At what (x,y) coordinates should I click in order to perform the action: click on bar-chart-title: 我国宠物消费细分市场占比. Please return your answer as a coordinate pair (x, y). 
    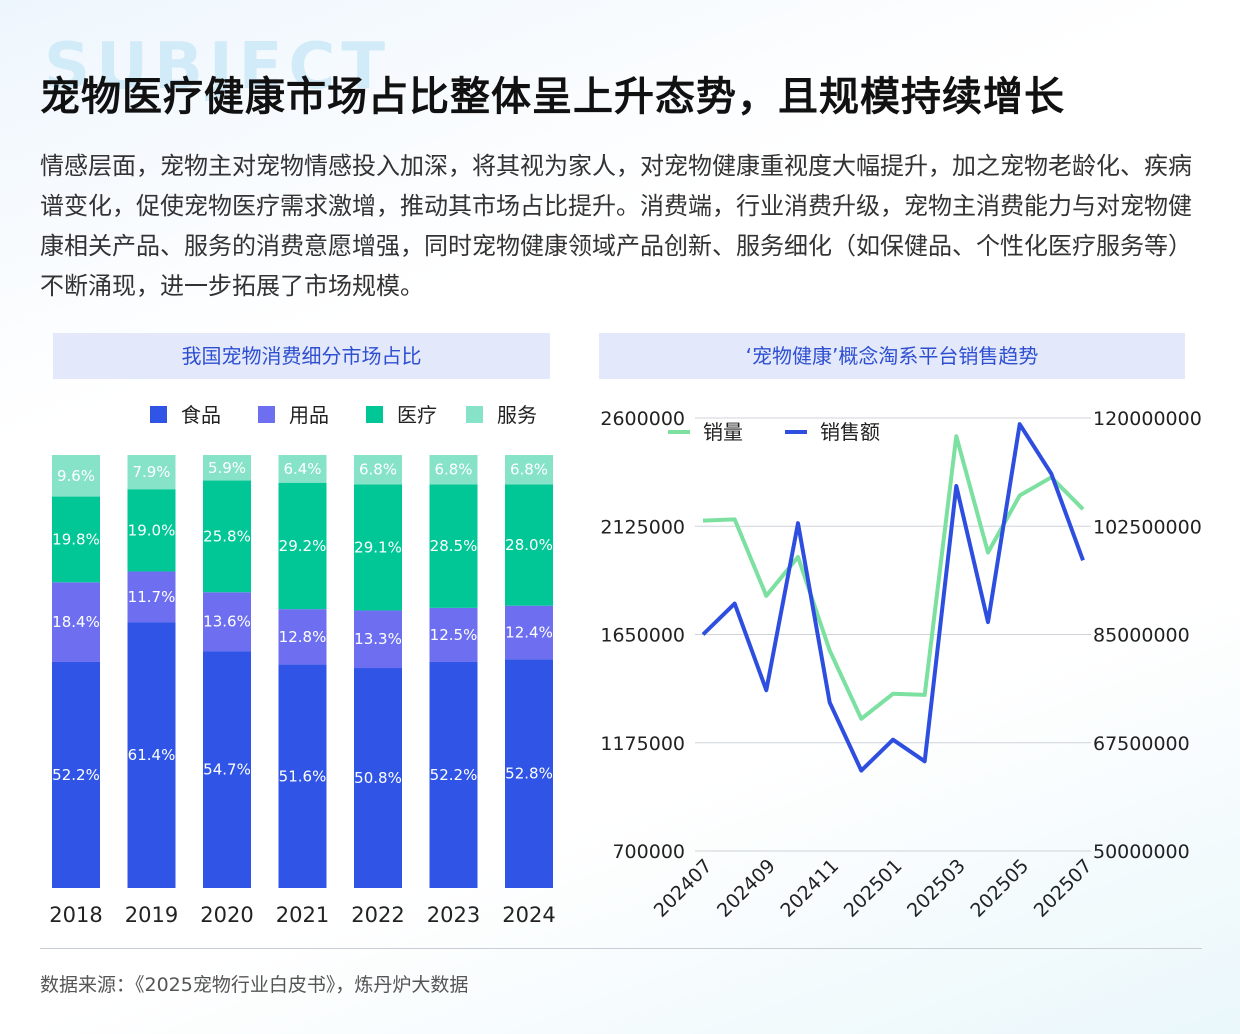
    Looking at the image, I should click on (301, 356).